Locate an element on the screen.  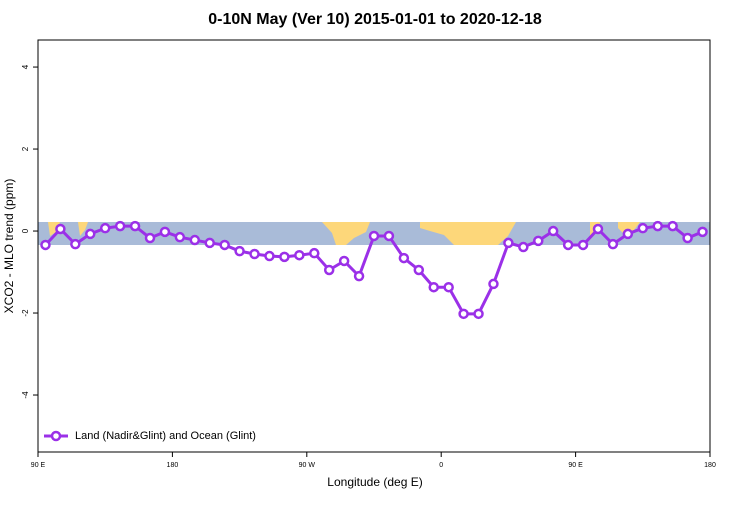
legend-marker is located at coordinates (56, 436).